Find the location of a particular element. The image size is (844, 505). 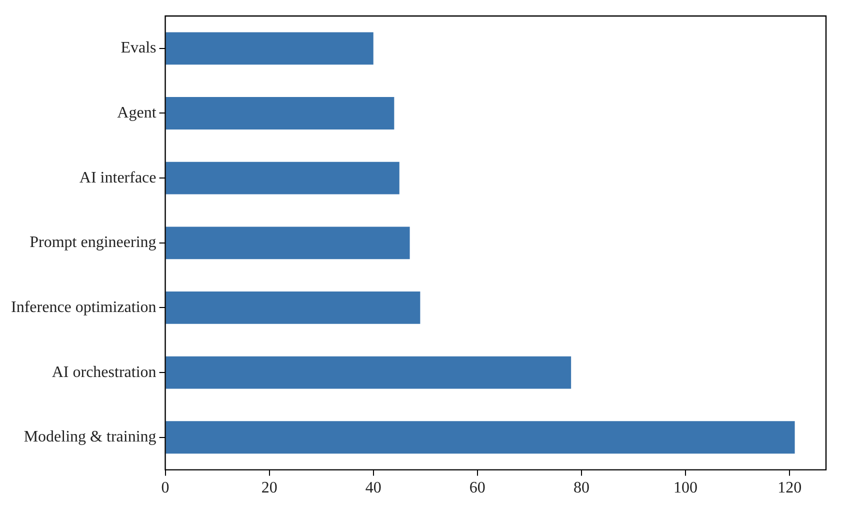

y-tick-label: Prompt engineering is located at coordinates (93, 243).